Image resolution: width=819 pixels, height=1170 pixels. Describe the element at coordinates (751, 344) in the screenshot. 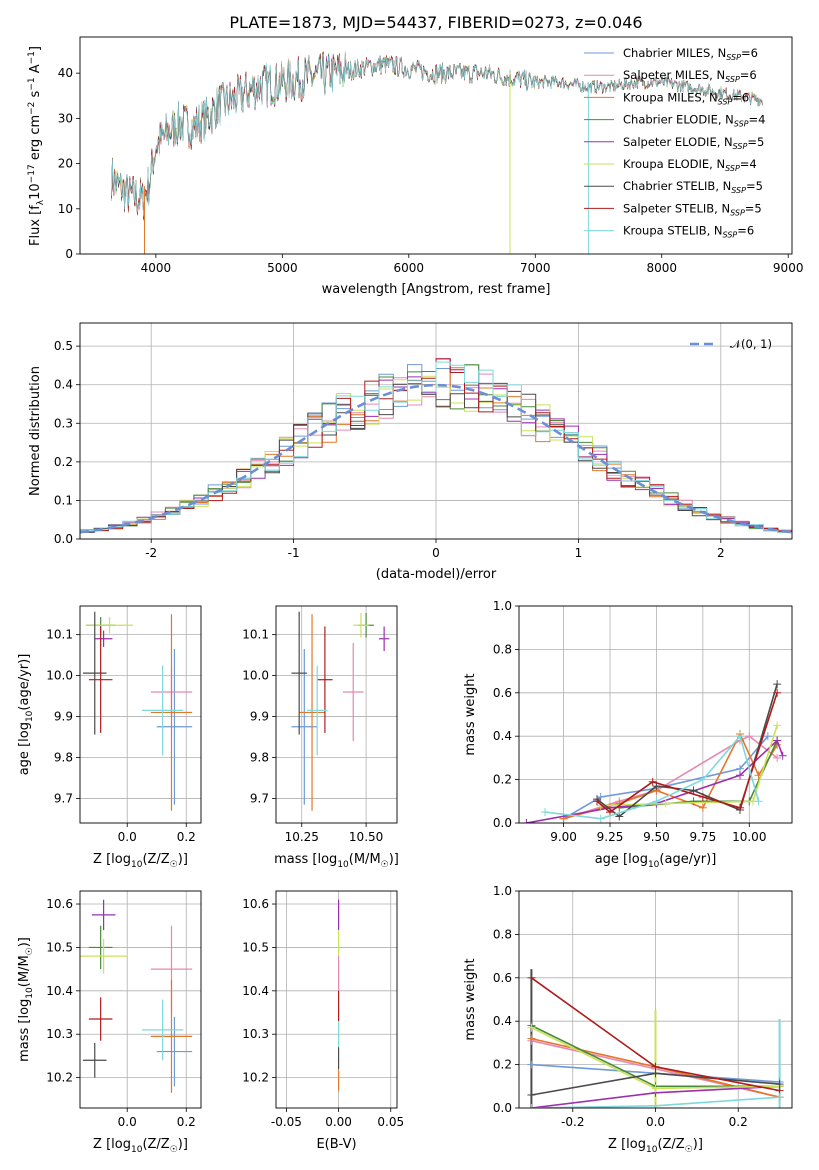

I see `legend-entry: 𝒩(0, 1)` at that location.